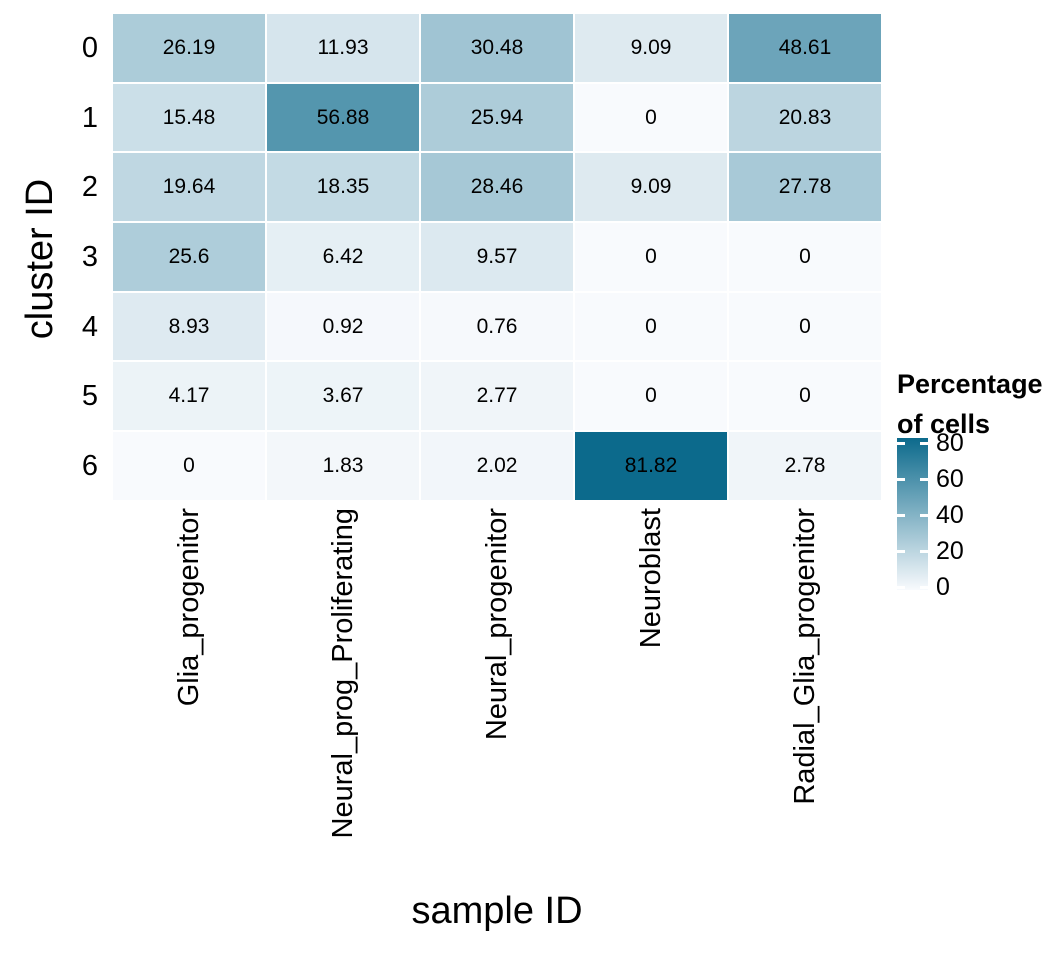 The height and width of the screenshot is (960, 1056). I want to click on heatmap-cell: 2.02, so click(497, 466).